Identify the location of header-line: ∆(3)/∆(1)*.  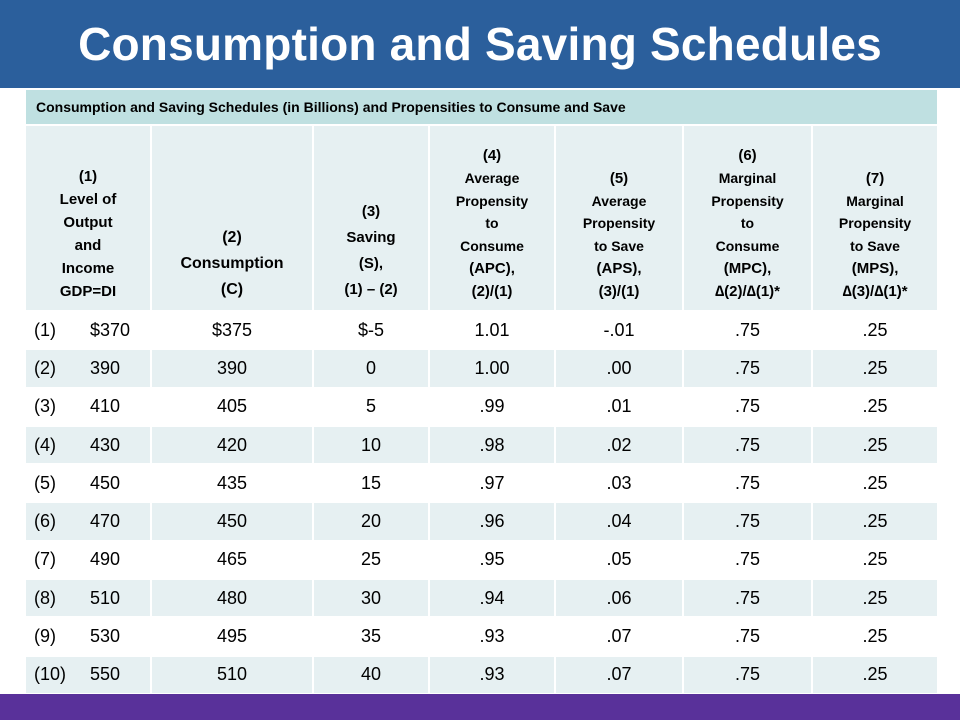
(875, 291).